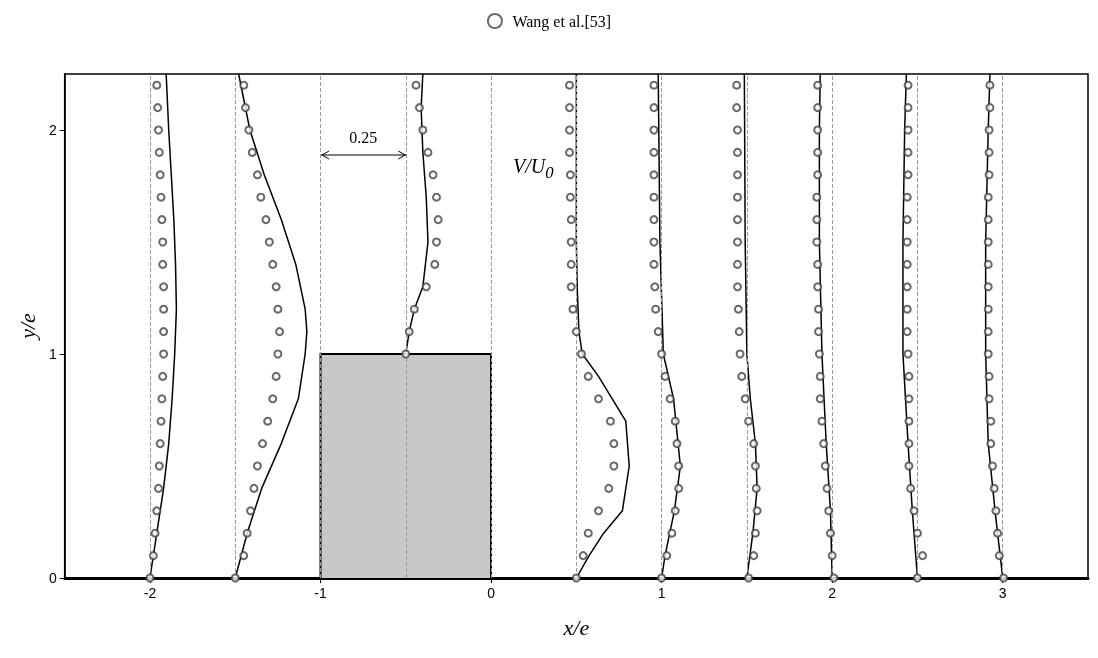 The image size is (1098, 658). I want to click on x-tick-label: 2, so click(832, 593).